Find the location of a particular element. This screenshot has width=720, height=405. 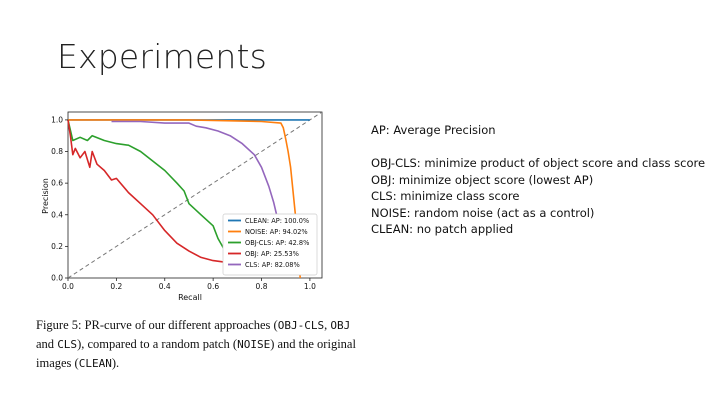

x-tick-label: 0.8 is located at coordinates (262, 286).